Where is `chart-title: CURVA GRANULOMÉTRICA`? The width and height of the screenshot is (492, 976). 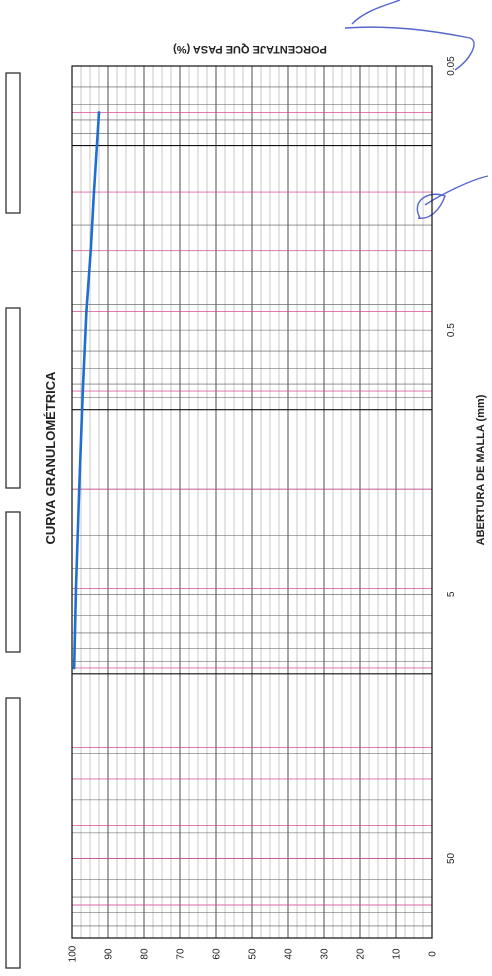
chart-title: CURVA GRANULOMÉTRICA is located at coordinates (50, 458).